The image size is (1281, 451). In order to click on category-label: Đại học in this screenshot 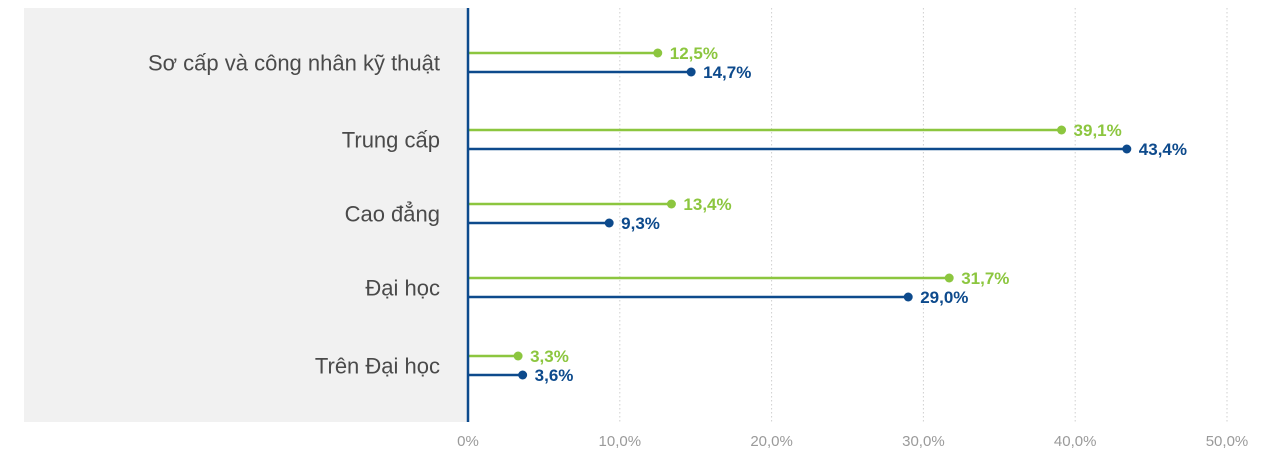, I will do `click(402, 288)`.